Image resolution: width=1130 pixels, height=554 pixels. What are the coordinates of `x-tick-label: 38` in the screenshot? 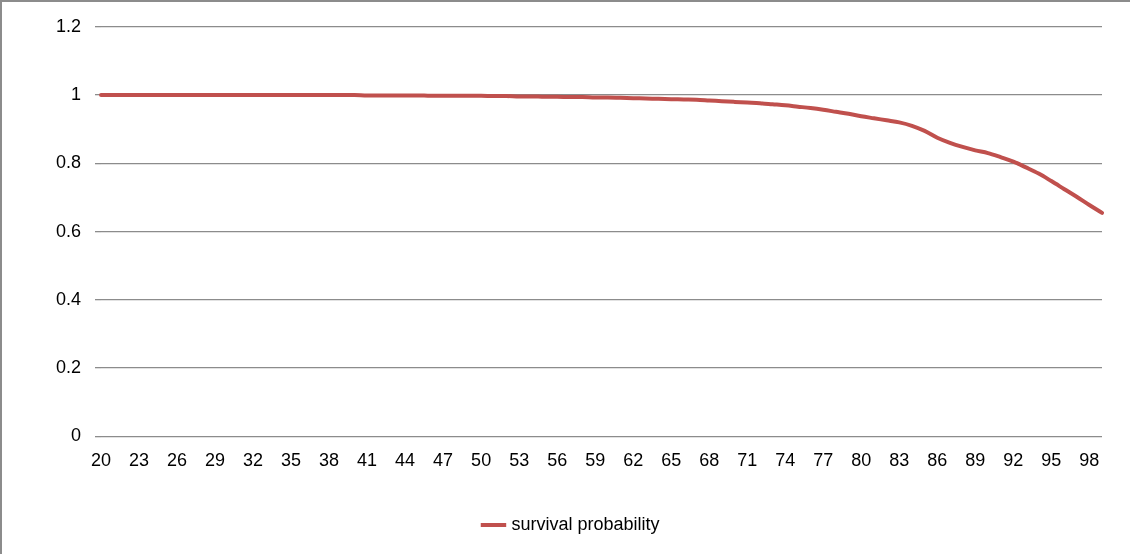 It's located at (329, 460).